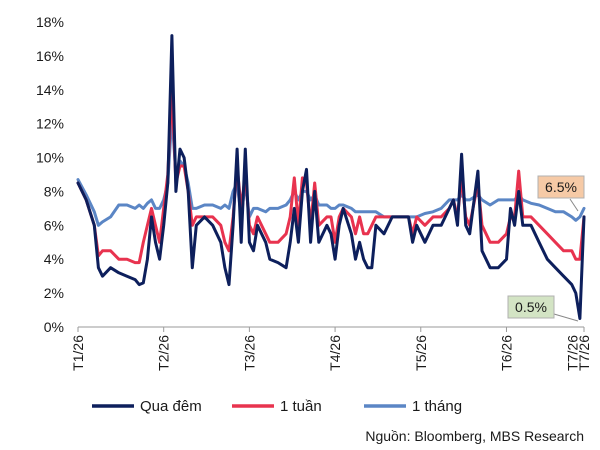 The image size is (600, 450). I want to click on x-tick-label: T2/26, so click(164, 353).